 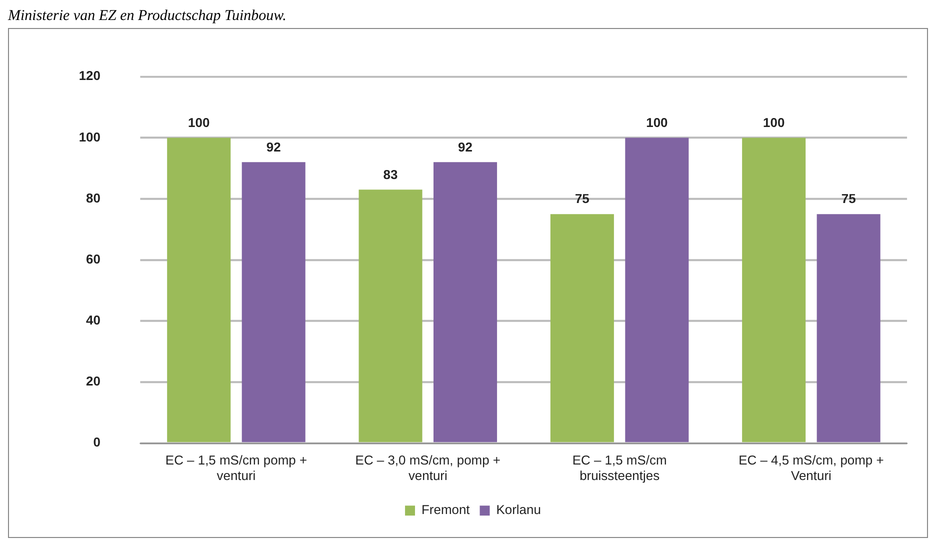 I want to click on y-tick-label: 20, so click(x=93, y=381).